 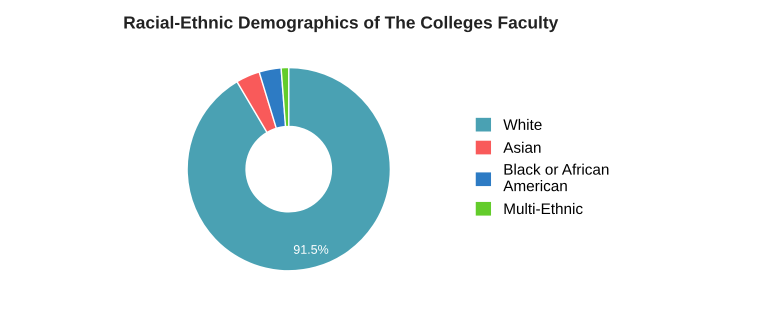 I want to click on chart-title: Racial-Ethnic Demographics of The Colleges Faculty, so click(x=341, y=24).